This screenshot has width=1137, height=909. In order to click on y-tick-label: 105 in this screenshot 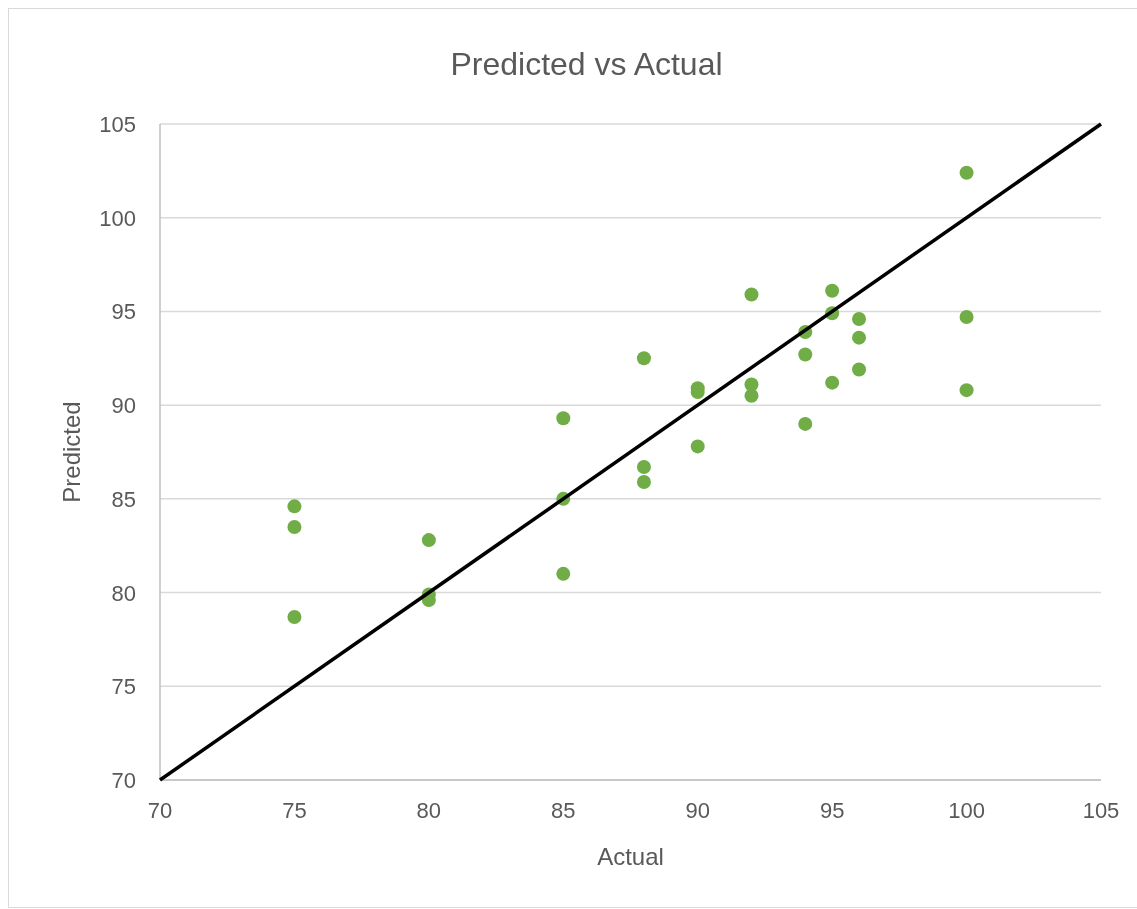, I will do `click(117, 124)`.